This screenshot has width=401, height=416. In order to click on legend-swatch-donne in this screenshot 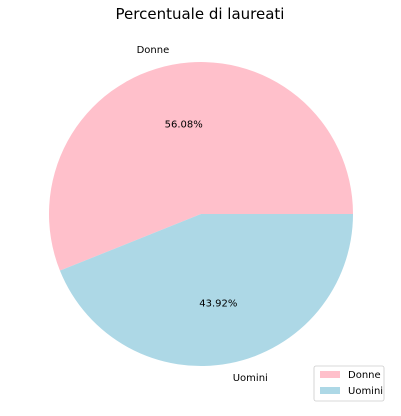, I will do `click(330, 374)`.